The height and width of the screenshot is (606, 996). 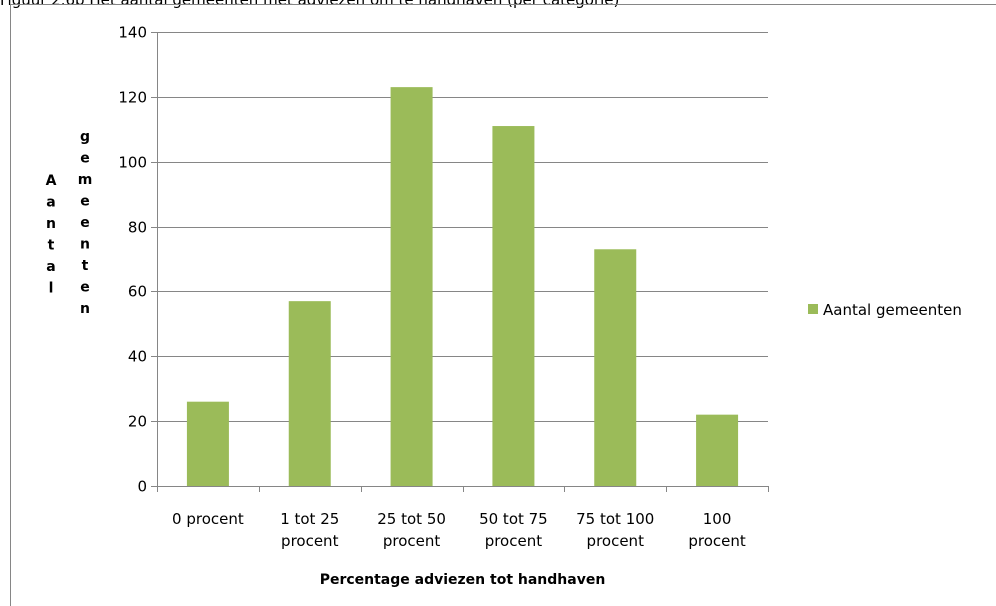 What do you see at coordinates (309, 530) in the screenshot?
I see `x-tick-label: 1 tot 25 procent` at bounding box center [309, 530].